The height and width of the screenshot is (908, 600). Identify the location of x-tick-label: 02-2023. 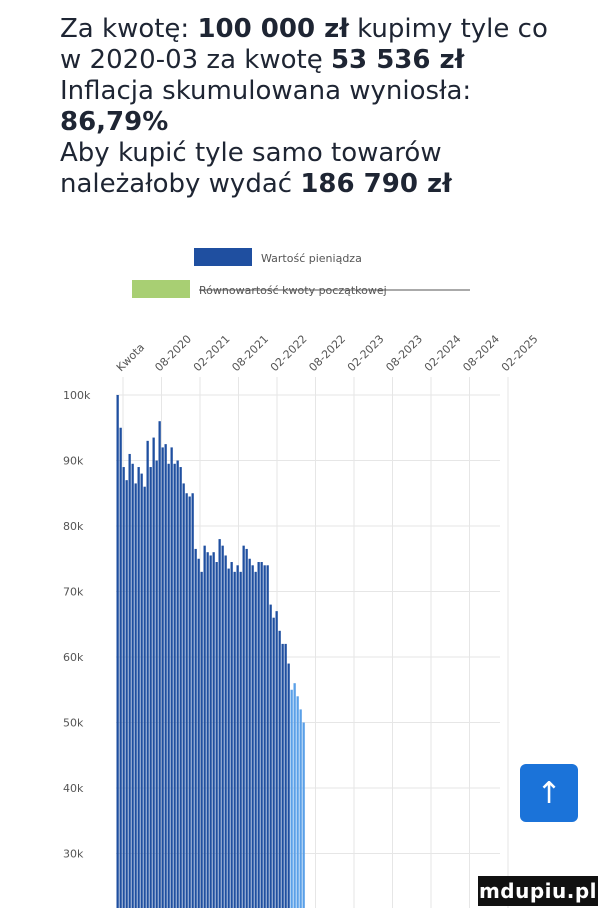
(366, 353).